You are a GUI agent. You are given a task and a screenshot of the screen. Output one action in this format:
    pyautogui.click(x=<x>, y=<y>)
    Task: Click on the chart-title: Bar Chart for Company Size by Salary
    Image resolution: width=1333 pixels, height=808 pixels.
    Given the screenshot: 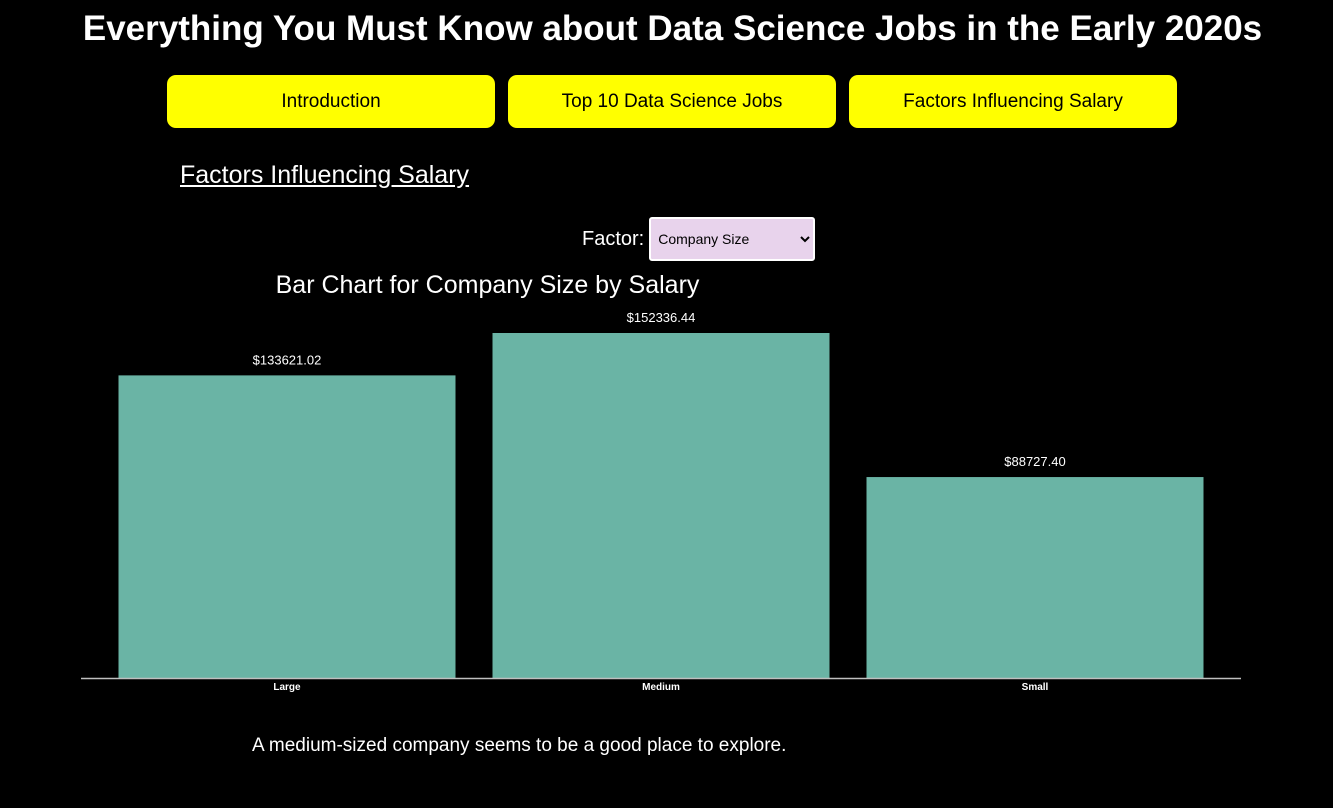 What is the action you would take?
    pyautogui.click(x=487, y=285)
    